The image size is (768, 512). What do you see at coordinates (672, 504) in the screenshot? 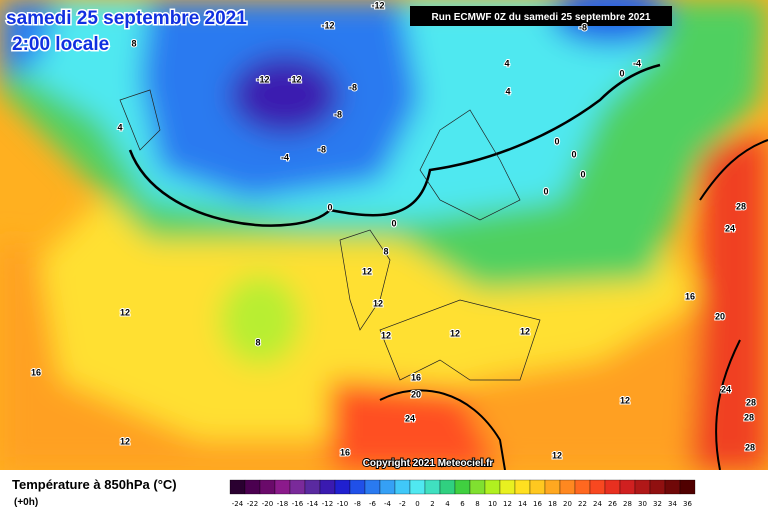
I see `colorbar-label: 34` at bounding box center [672, 504].